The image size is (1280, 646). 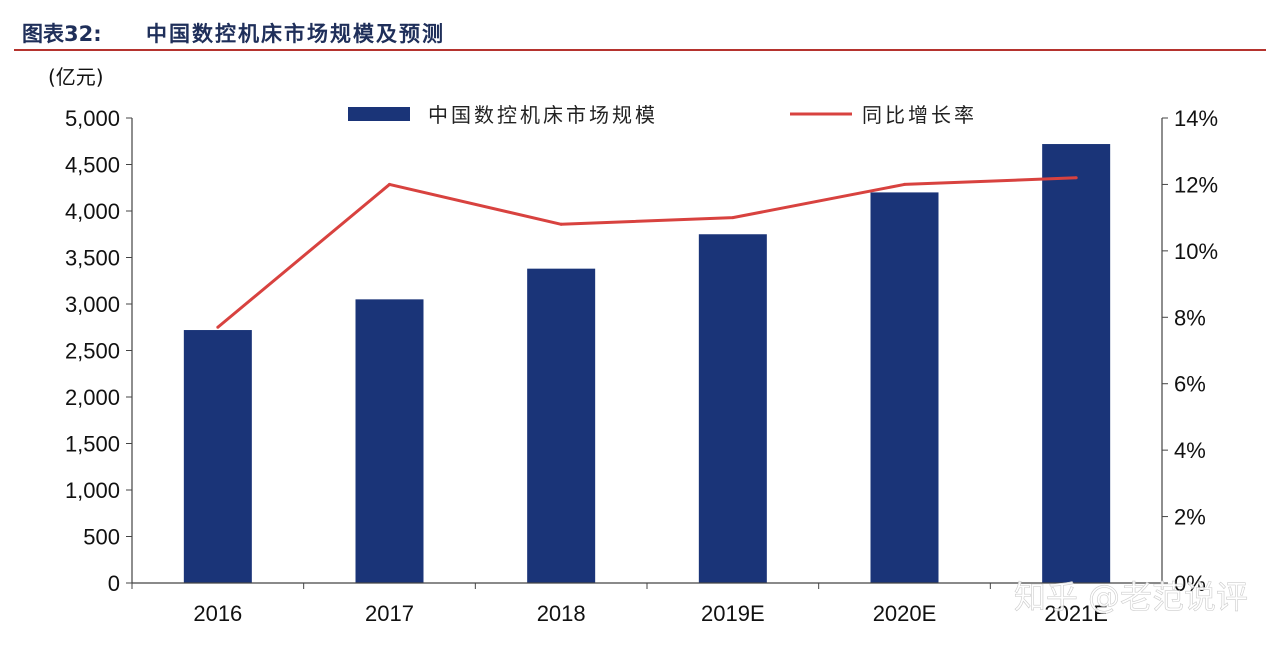 What do you see at coordinates (733, 613) in the screenshot?
I see `x-tick-label-2019E: 2019E` at bounding box center [733, 613].